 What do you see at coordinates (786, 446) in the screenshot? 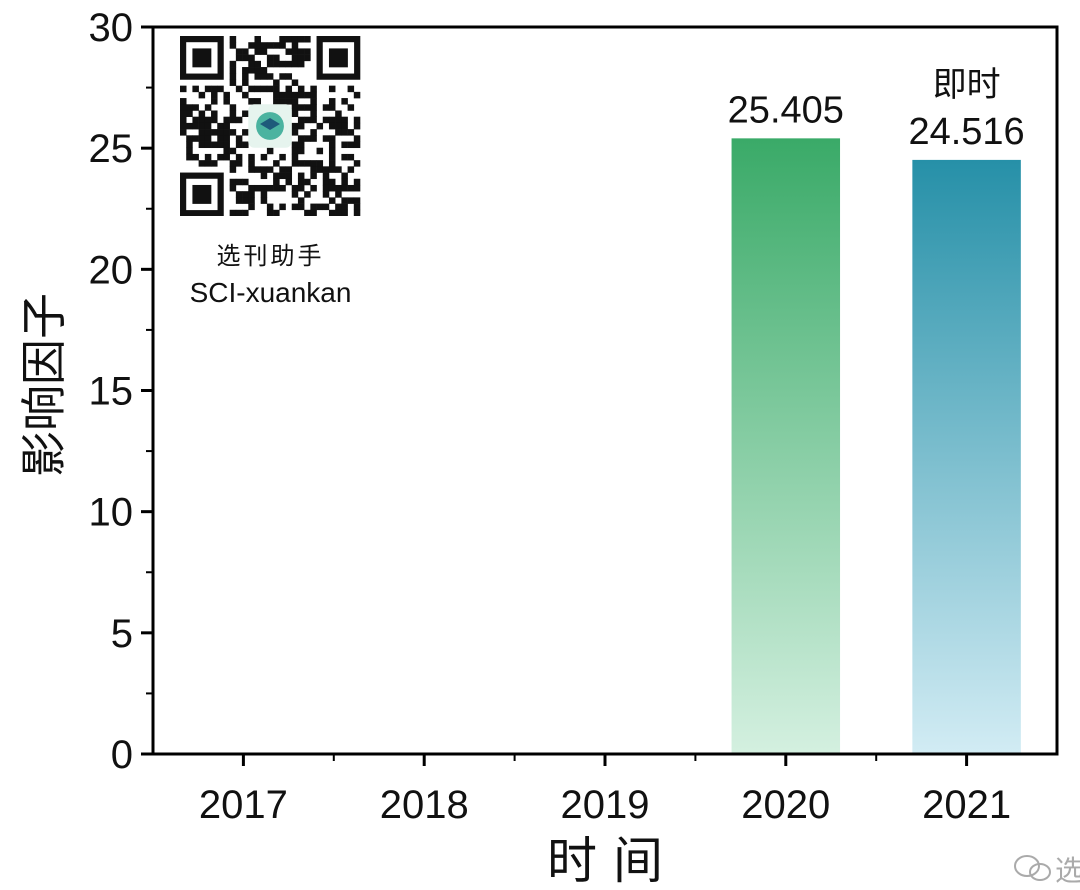
I see `bar-2020` at bounding box center [786, 446].